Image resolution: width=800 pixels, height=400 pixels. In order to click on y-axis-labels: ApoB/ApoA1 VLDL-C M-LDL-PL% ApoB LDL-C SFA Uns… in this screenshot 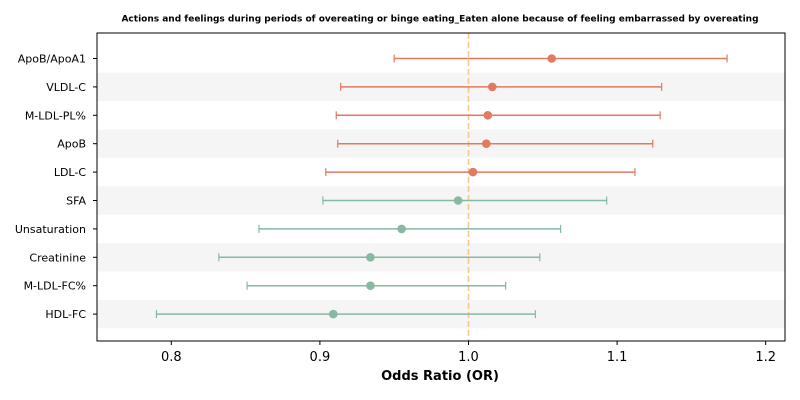, I will do `click(56, 187)`.